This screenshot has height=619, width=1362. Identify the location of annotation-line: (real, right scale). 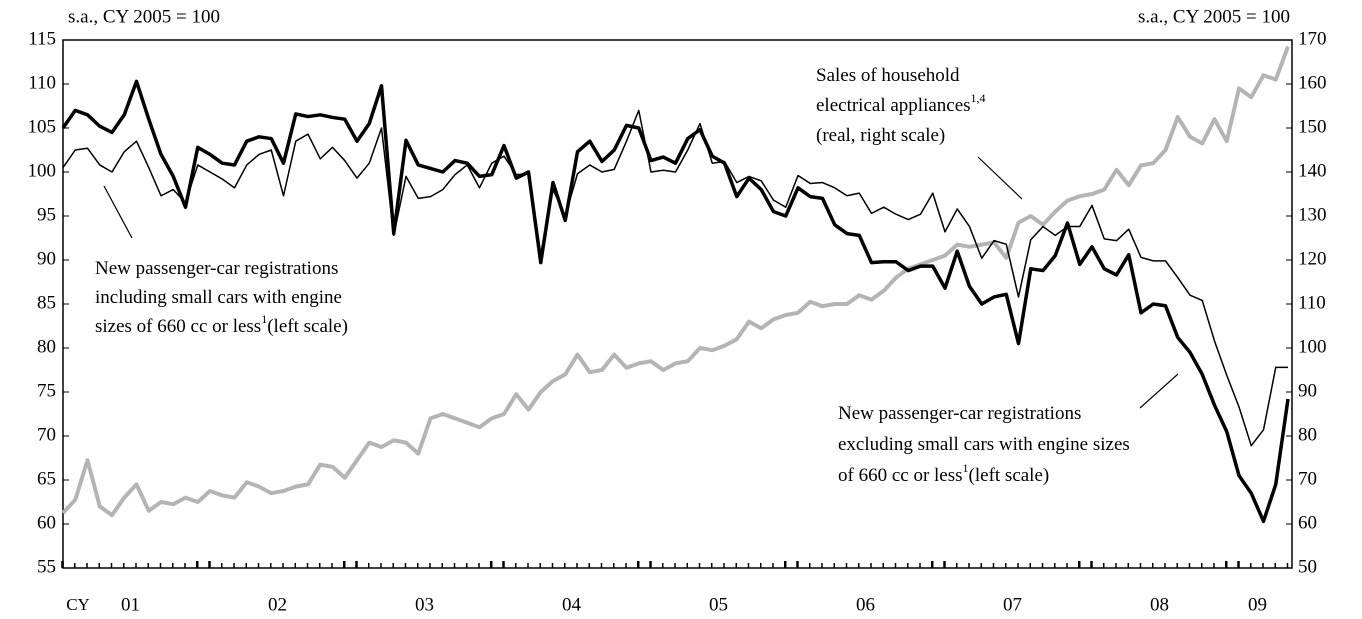
(880, 135).